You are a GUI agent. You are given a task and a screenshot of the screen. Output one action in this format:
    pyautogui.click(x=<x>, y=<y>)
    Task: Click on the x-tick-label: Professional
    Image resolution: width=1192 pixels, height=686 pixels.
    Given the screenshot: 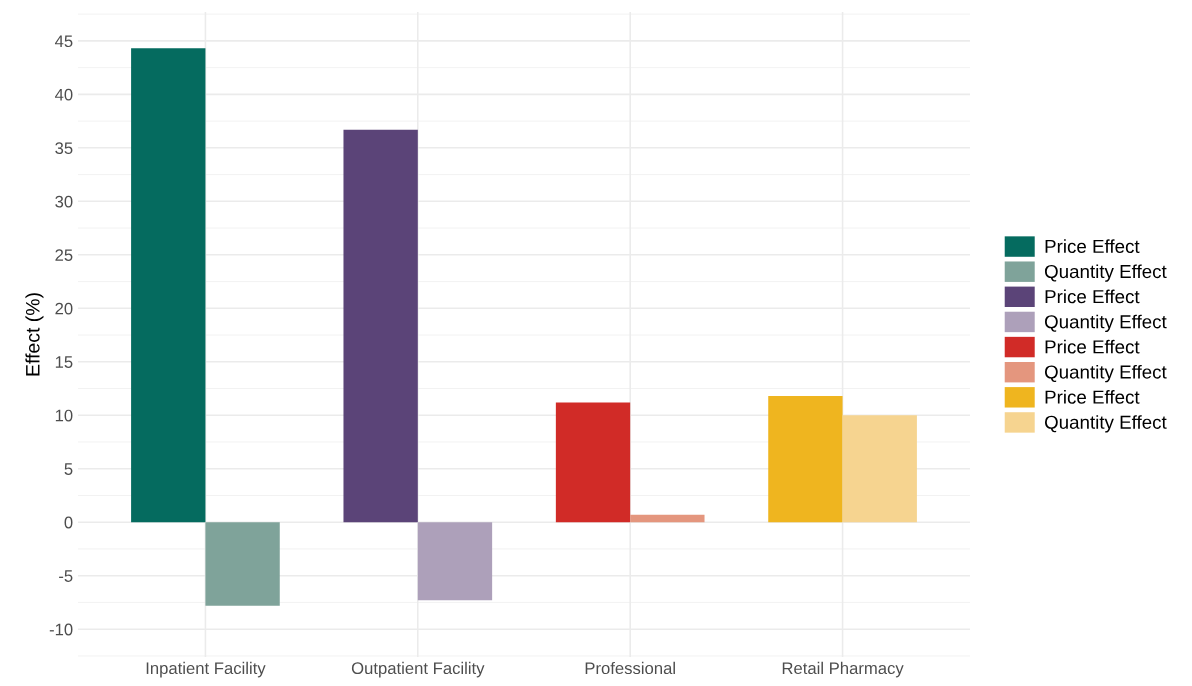 What is the action you would take?
    pyautogui.click(x=630, y=668)
    